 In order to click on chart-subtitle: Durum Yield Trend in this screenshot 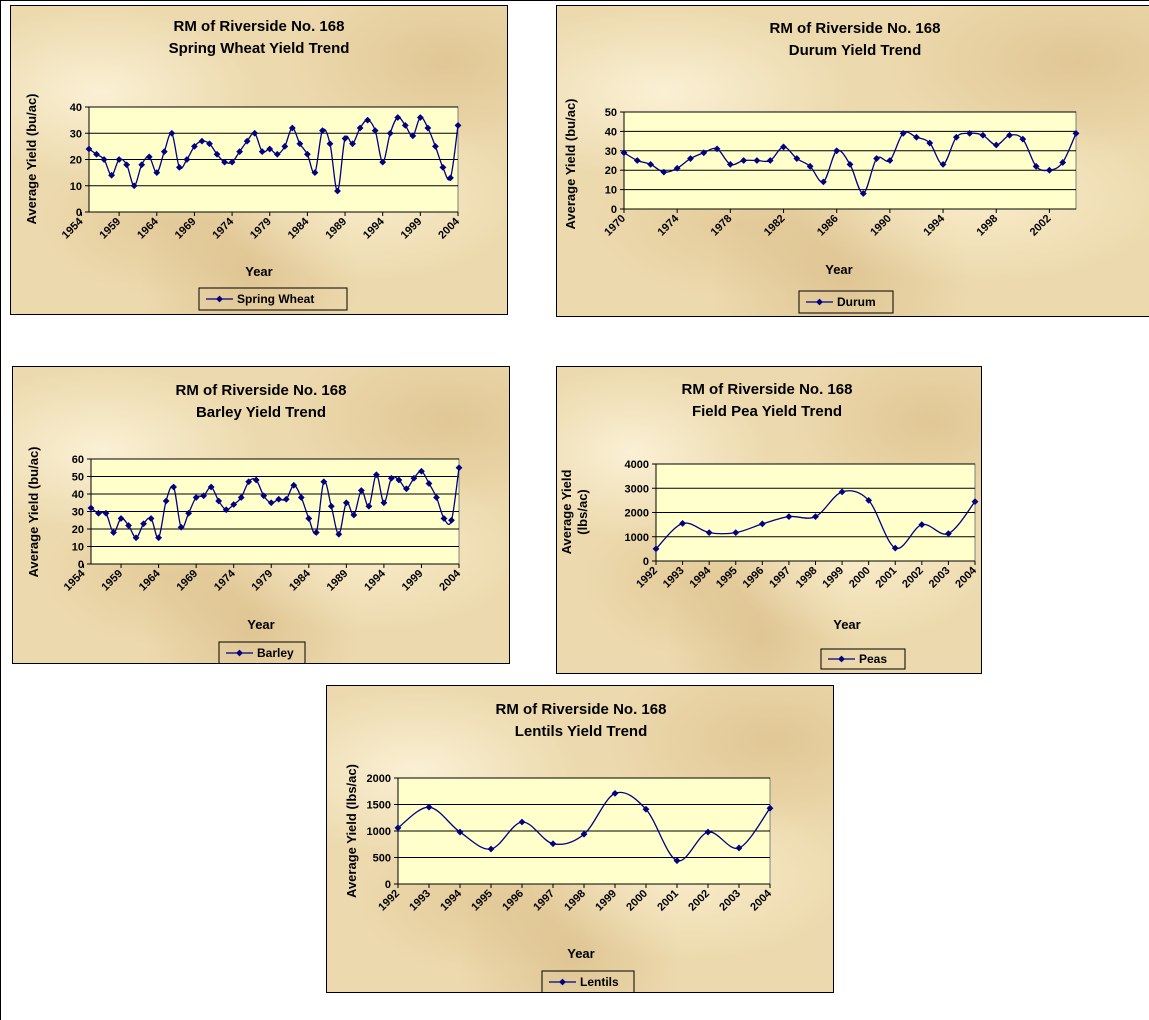, I will do `click(855, 50)`.